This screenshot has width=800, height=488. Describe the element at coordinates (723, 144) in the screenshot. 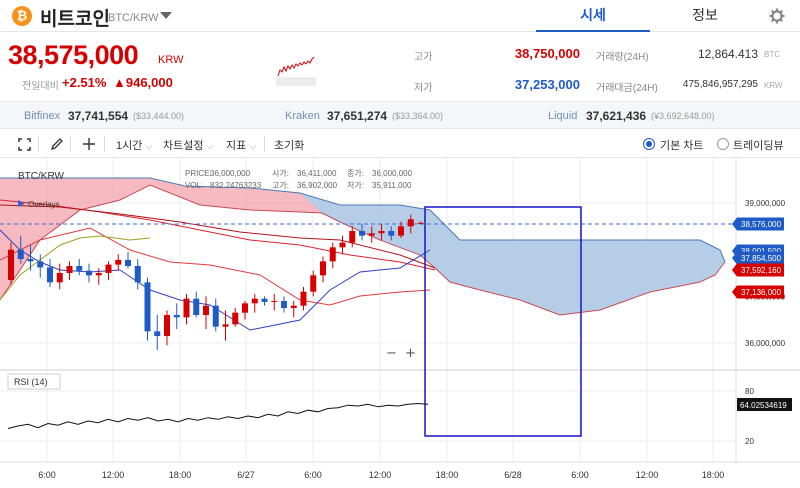

I see `tradingview-radio` at that location.